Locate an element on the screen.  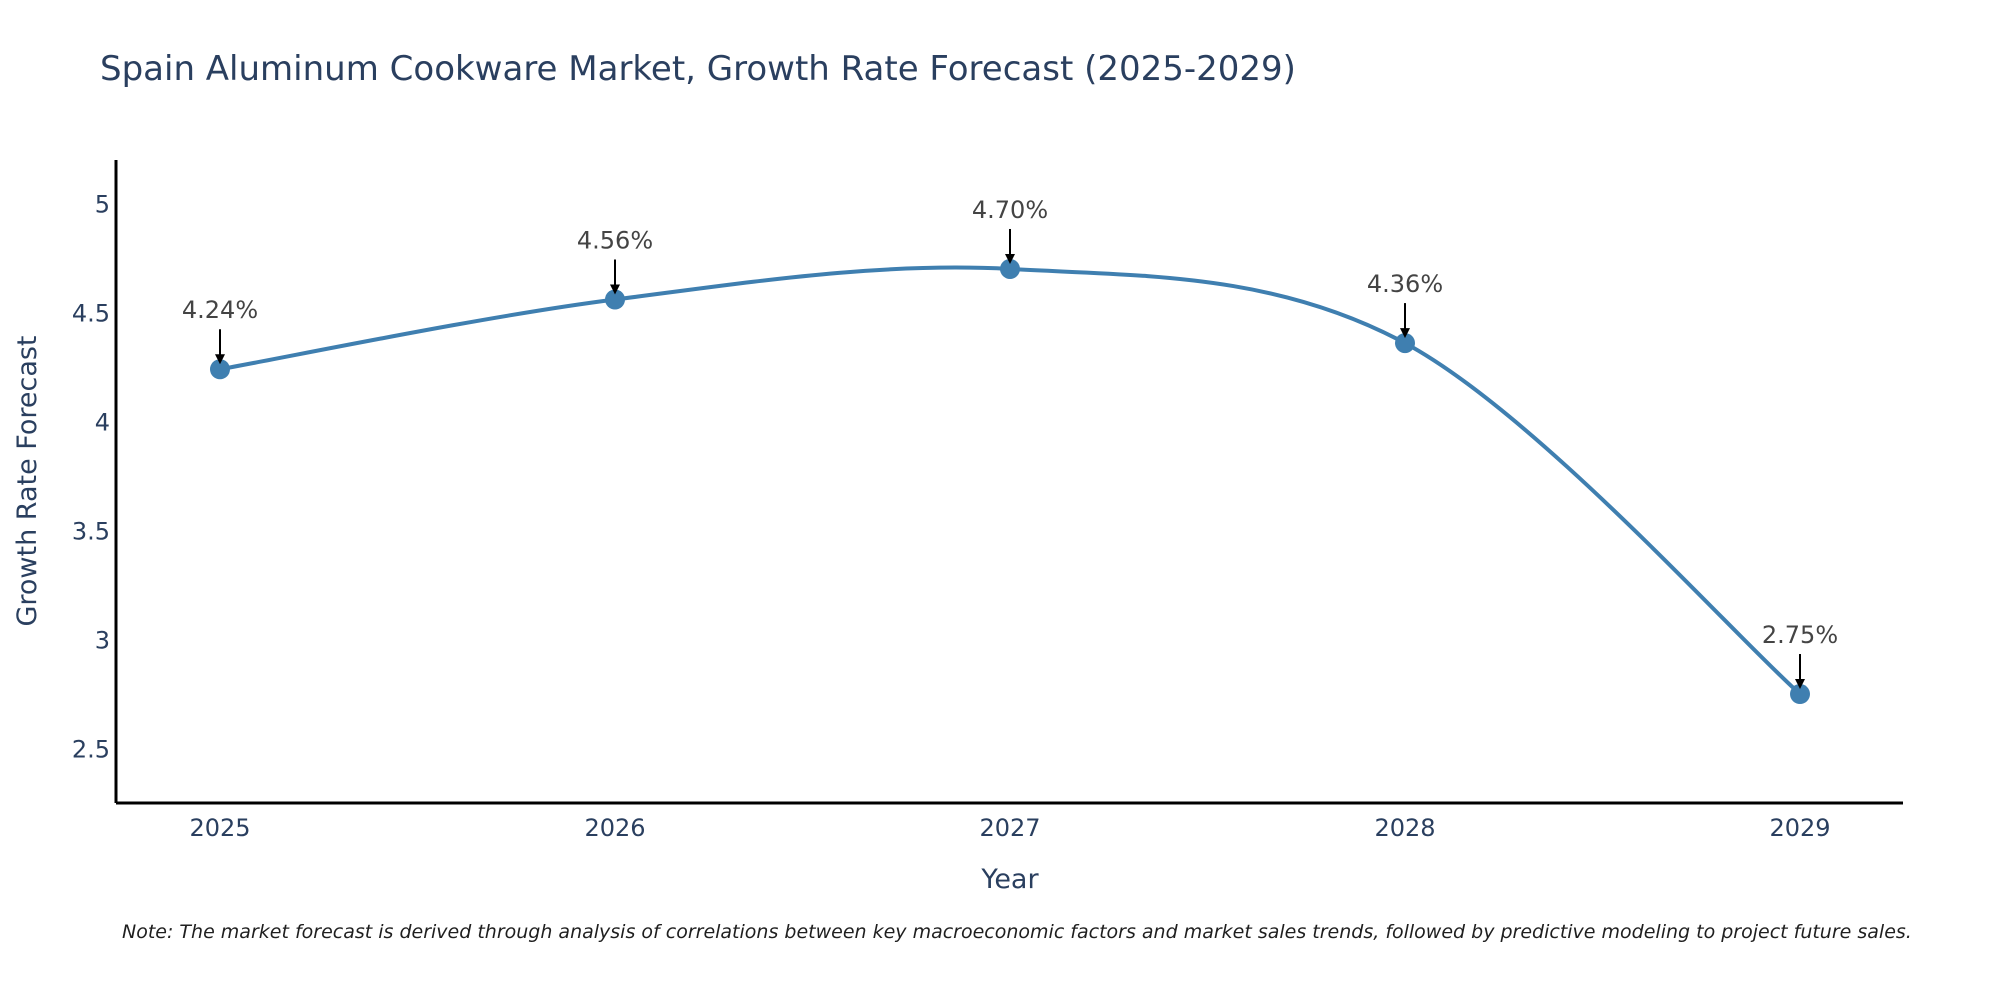
y-tick-label: 3.5 is located at coordinates (91, 532).